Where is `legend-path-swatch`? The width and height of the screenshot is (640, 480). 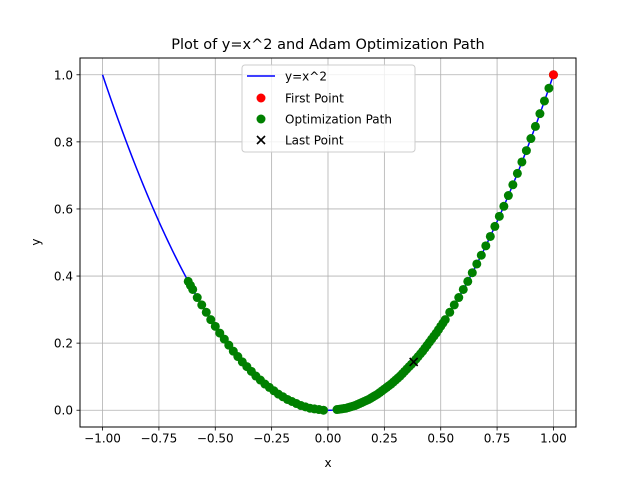 legend-path-swatch is located at coordinates (261, 119).